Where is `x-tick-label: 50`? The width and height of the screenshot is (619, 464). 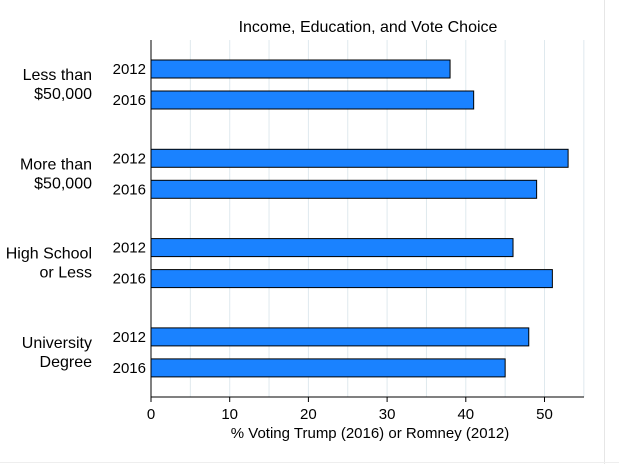
x-tick-label: 50 is located at coordinates (544, 414).